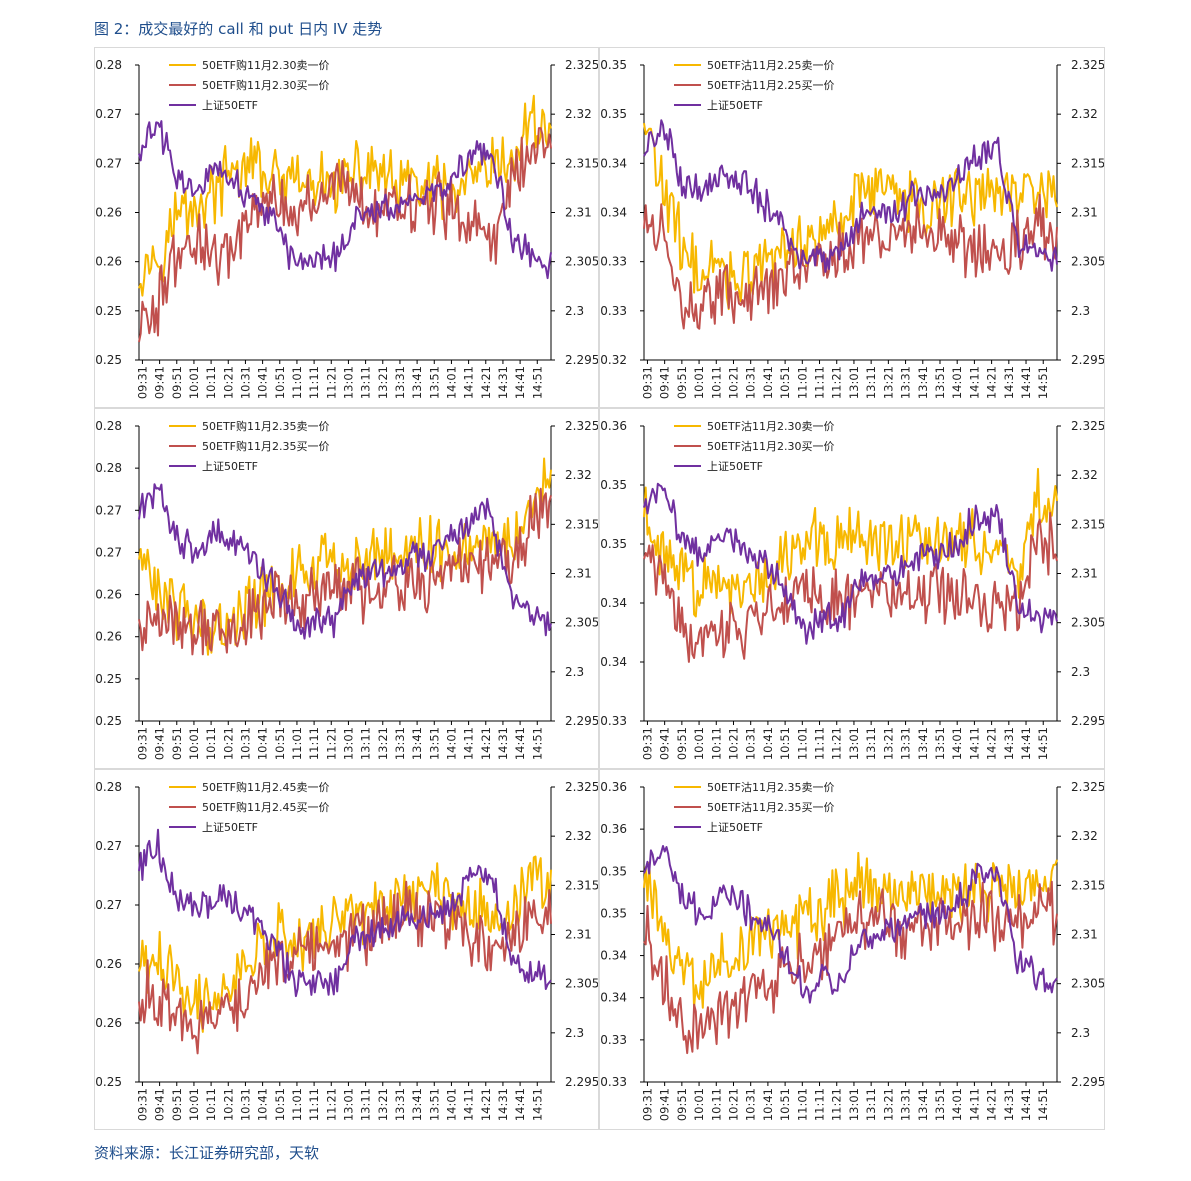 The height and width of the screenshot is (1181, 1191). What do you see at coordinates (265, 787) in the screenshot?
I see `legend-label-sell: 50ETF购11月2.45卖一价` at bounding box center [265, 787].